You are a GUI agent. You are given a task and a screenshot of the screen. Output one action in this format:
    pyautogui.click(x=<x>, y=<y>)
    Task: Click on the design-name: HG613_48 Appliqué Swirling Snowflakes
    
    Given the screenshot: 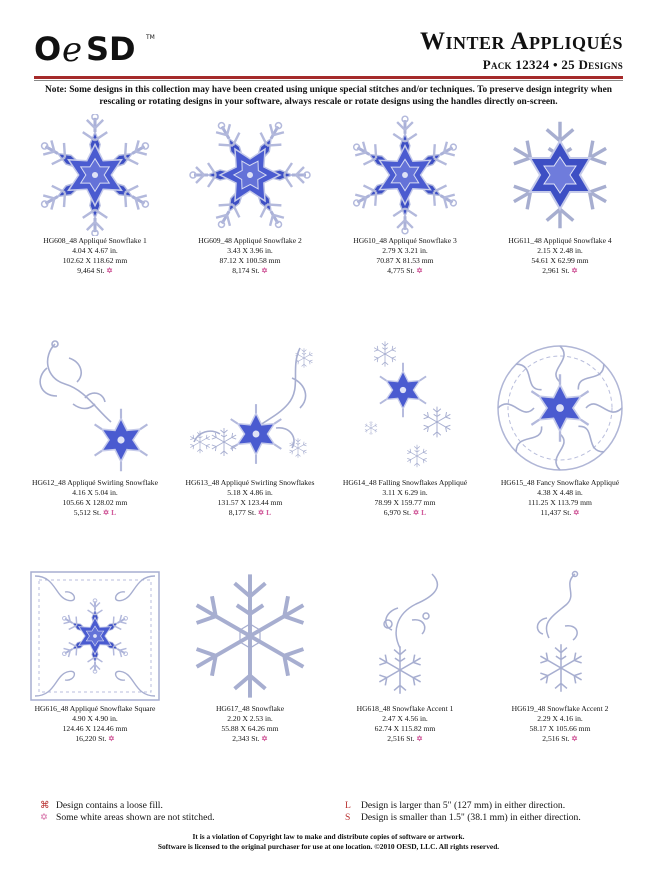 What is the action you would take?
    pyautogui.click(x=250, y=482)
    